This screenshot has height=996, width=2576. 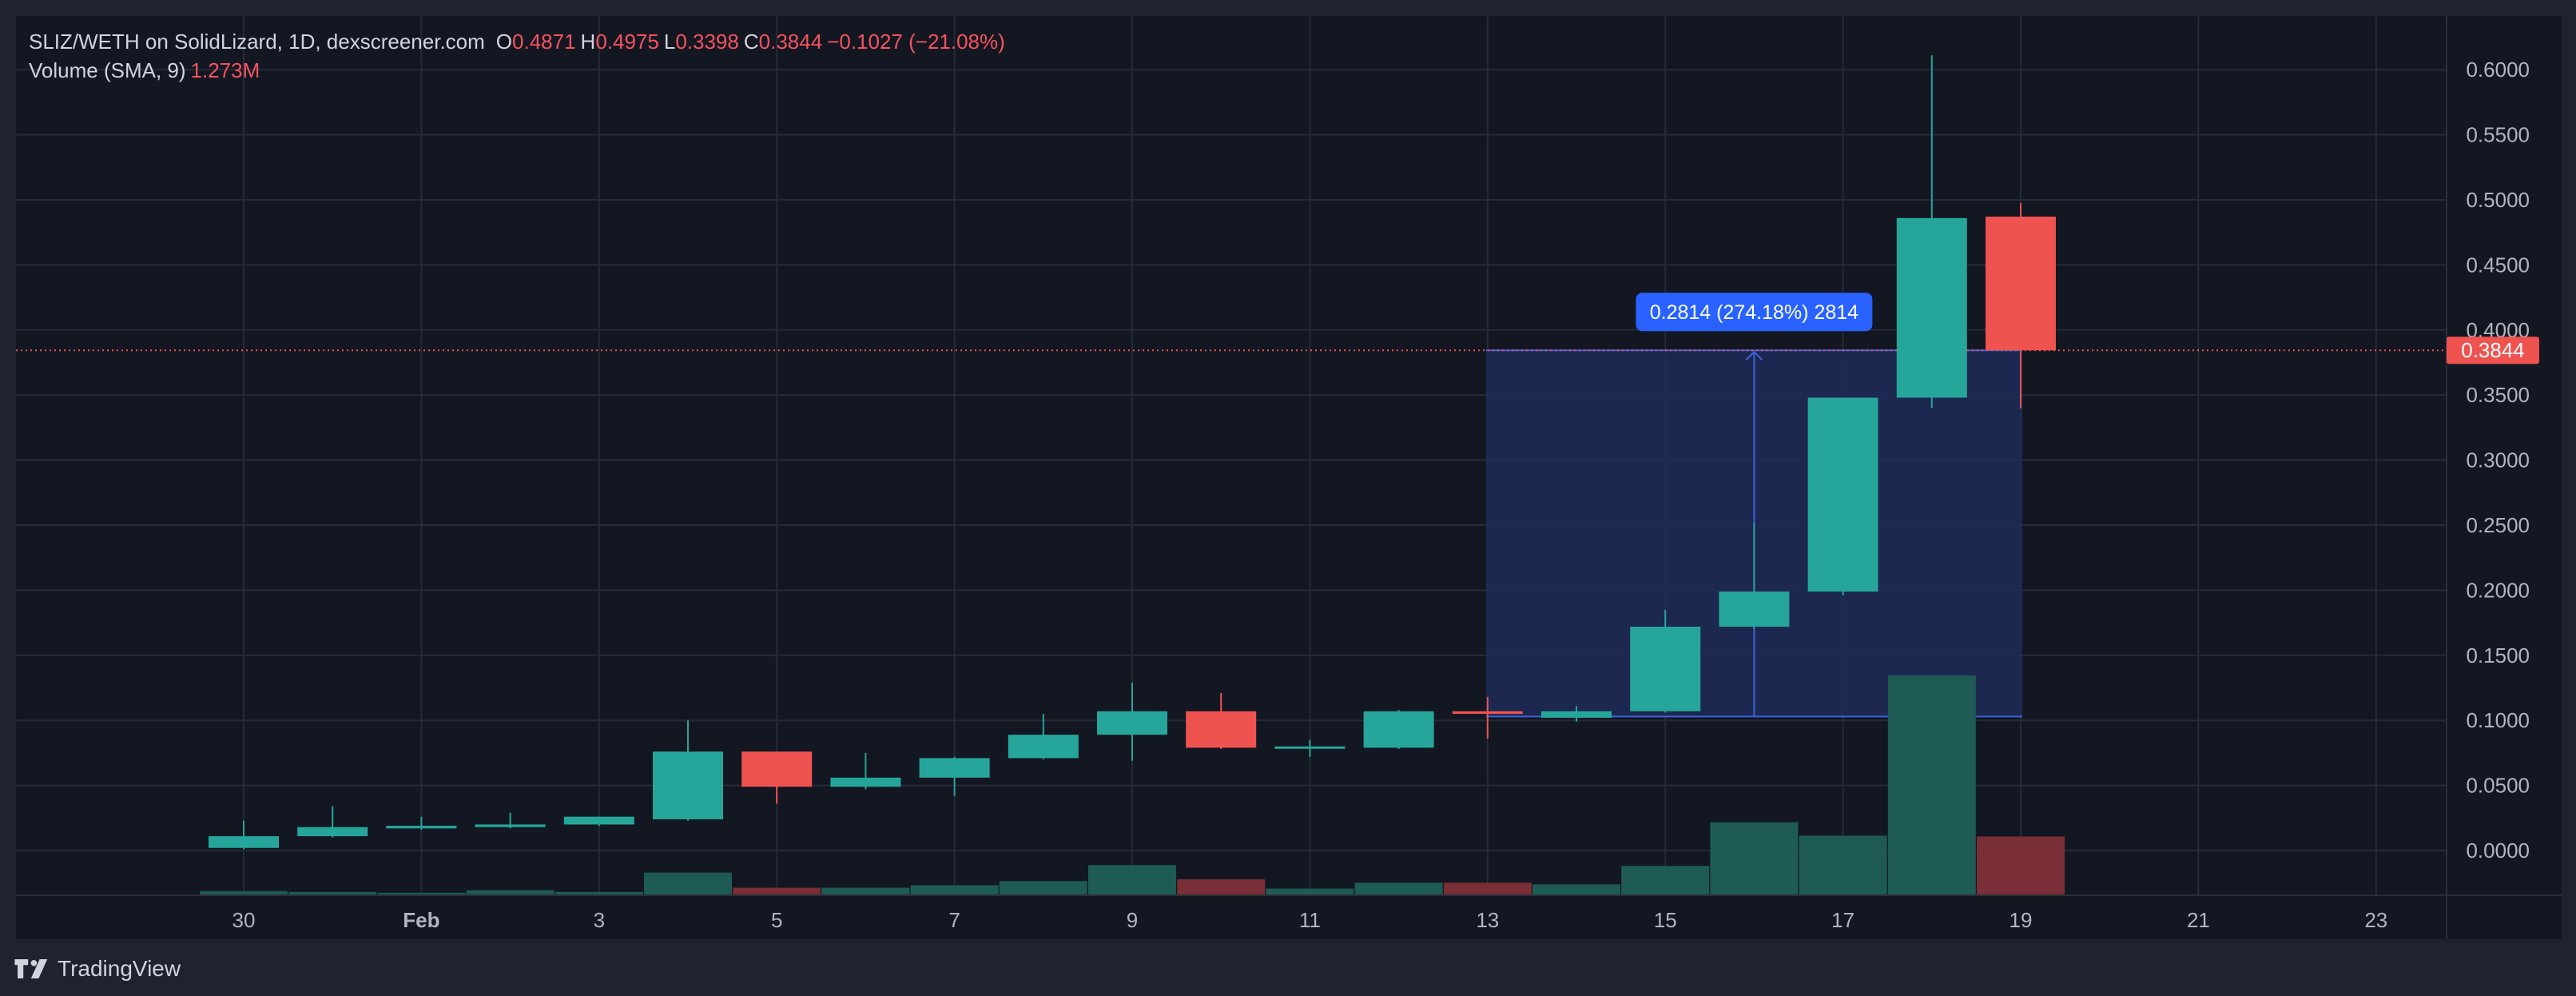 I want to click on last-price-badge, so click(x=2493, y=351).